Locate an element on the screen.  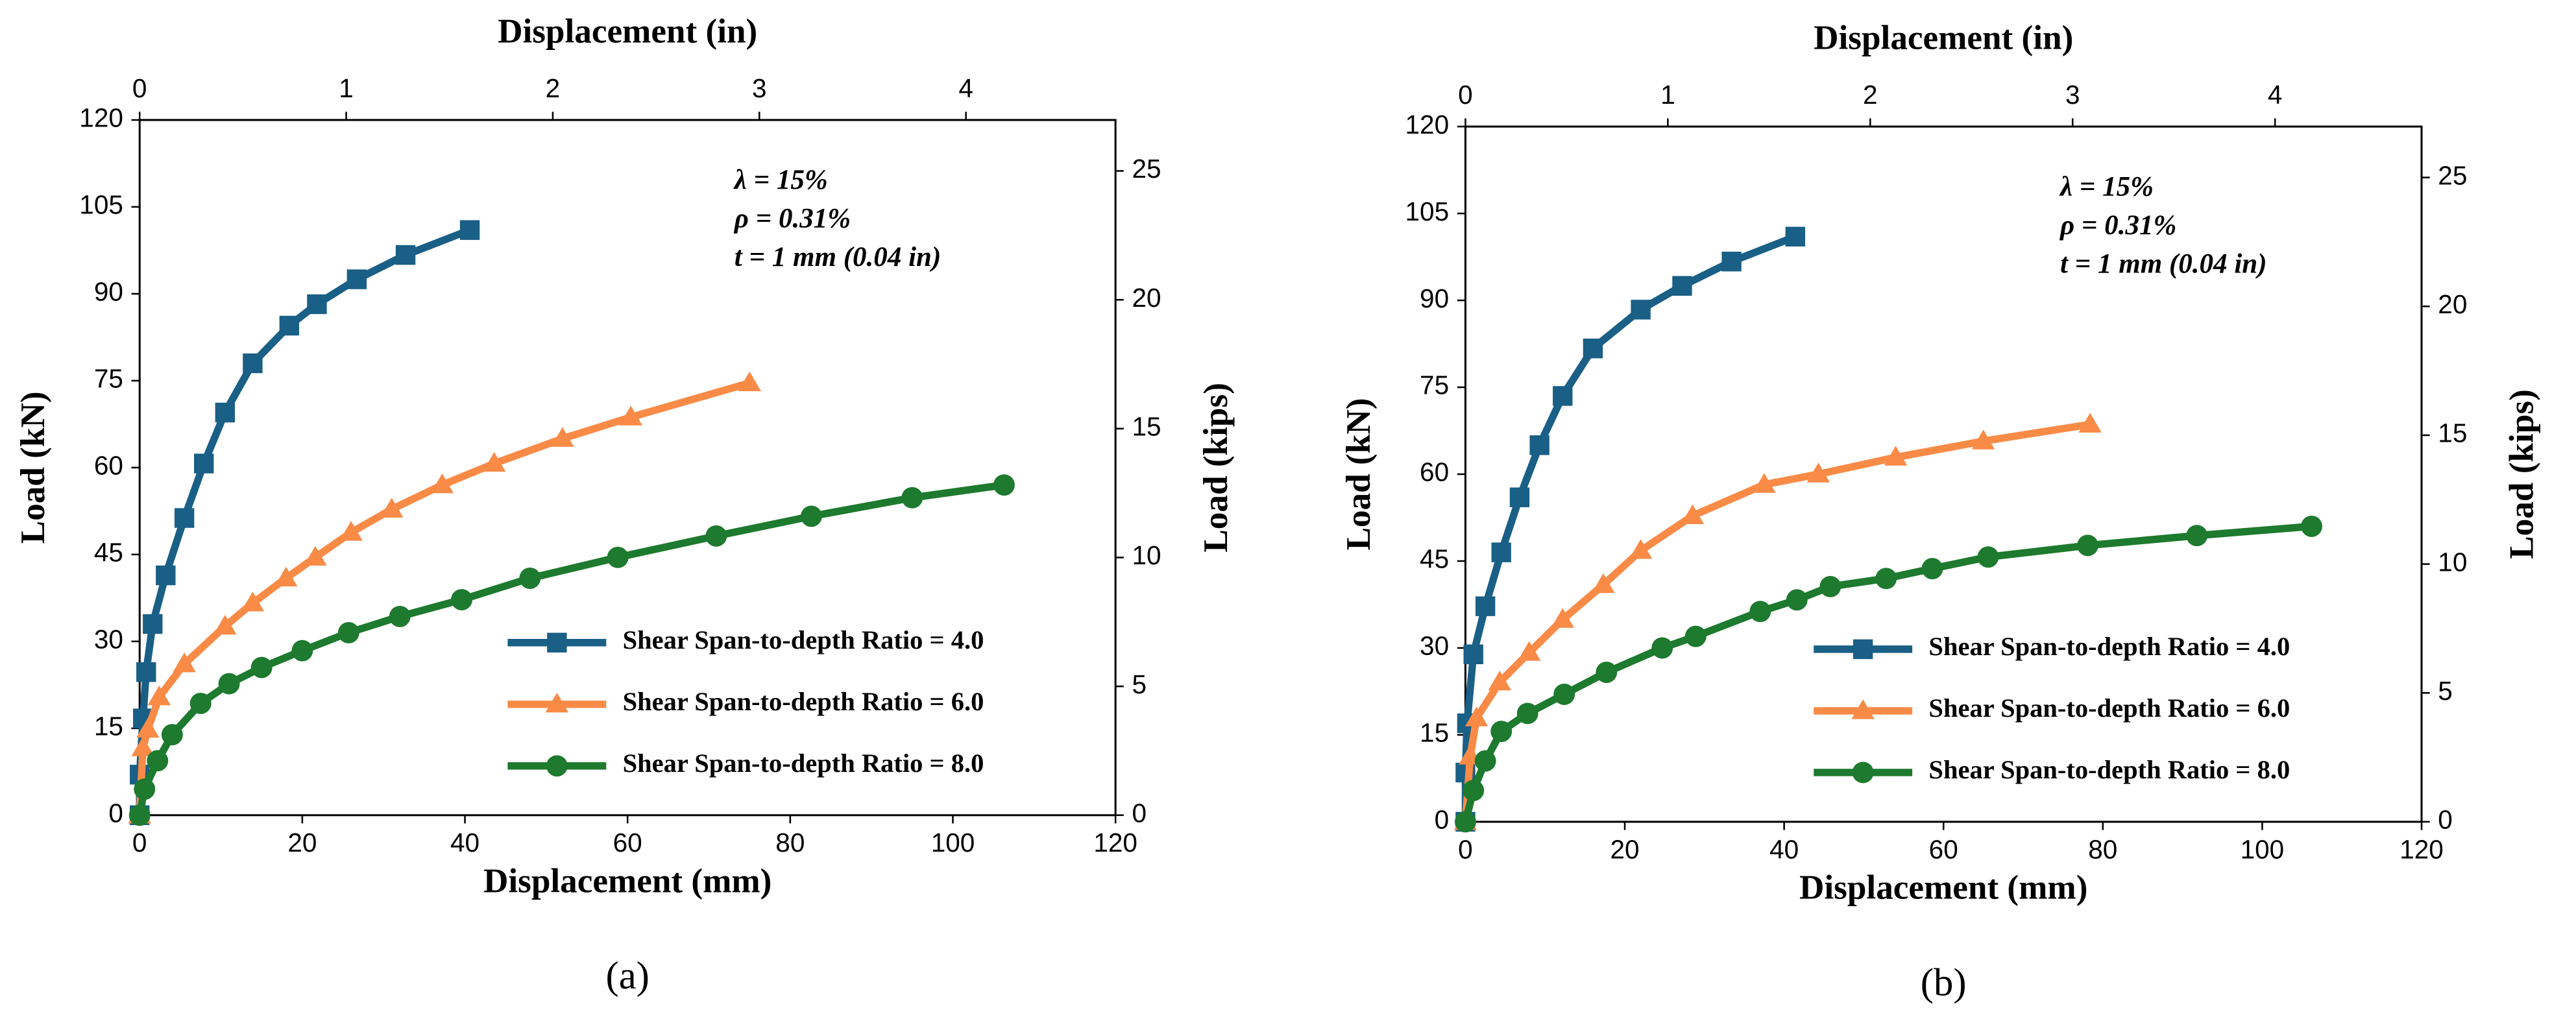
x2-axis-title: Displacement (in) is located at coordinates (1943, 38).